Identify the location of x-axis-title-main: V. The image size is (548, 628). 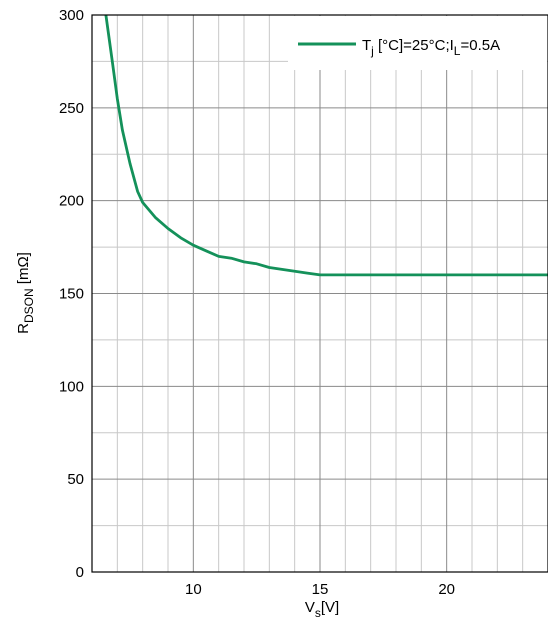
(310, 607).